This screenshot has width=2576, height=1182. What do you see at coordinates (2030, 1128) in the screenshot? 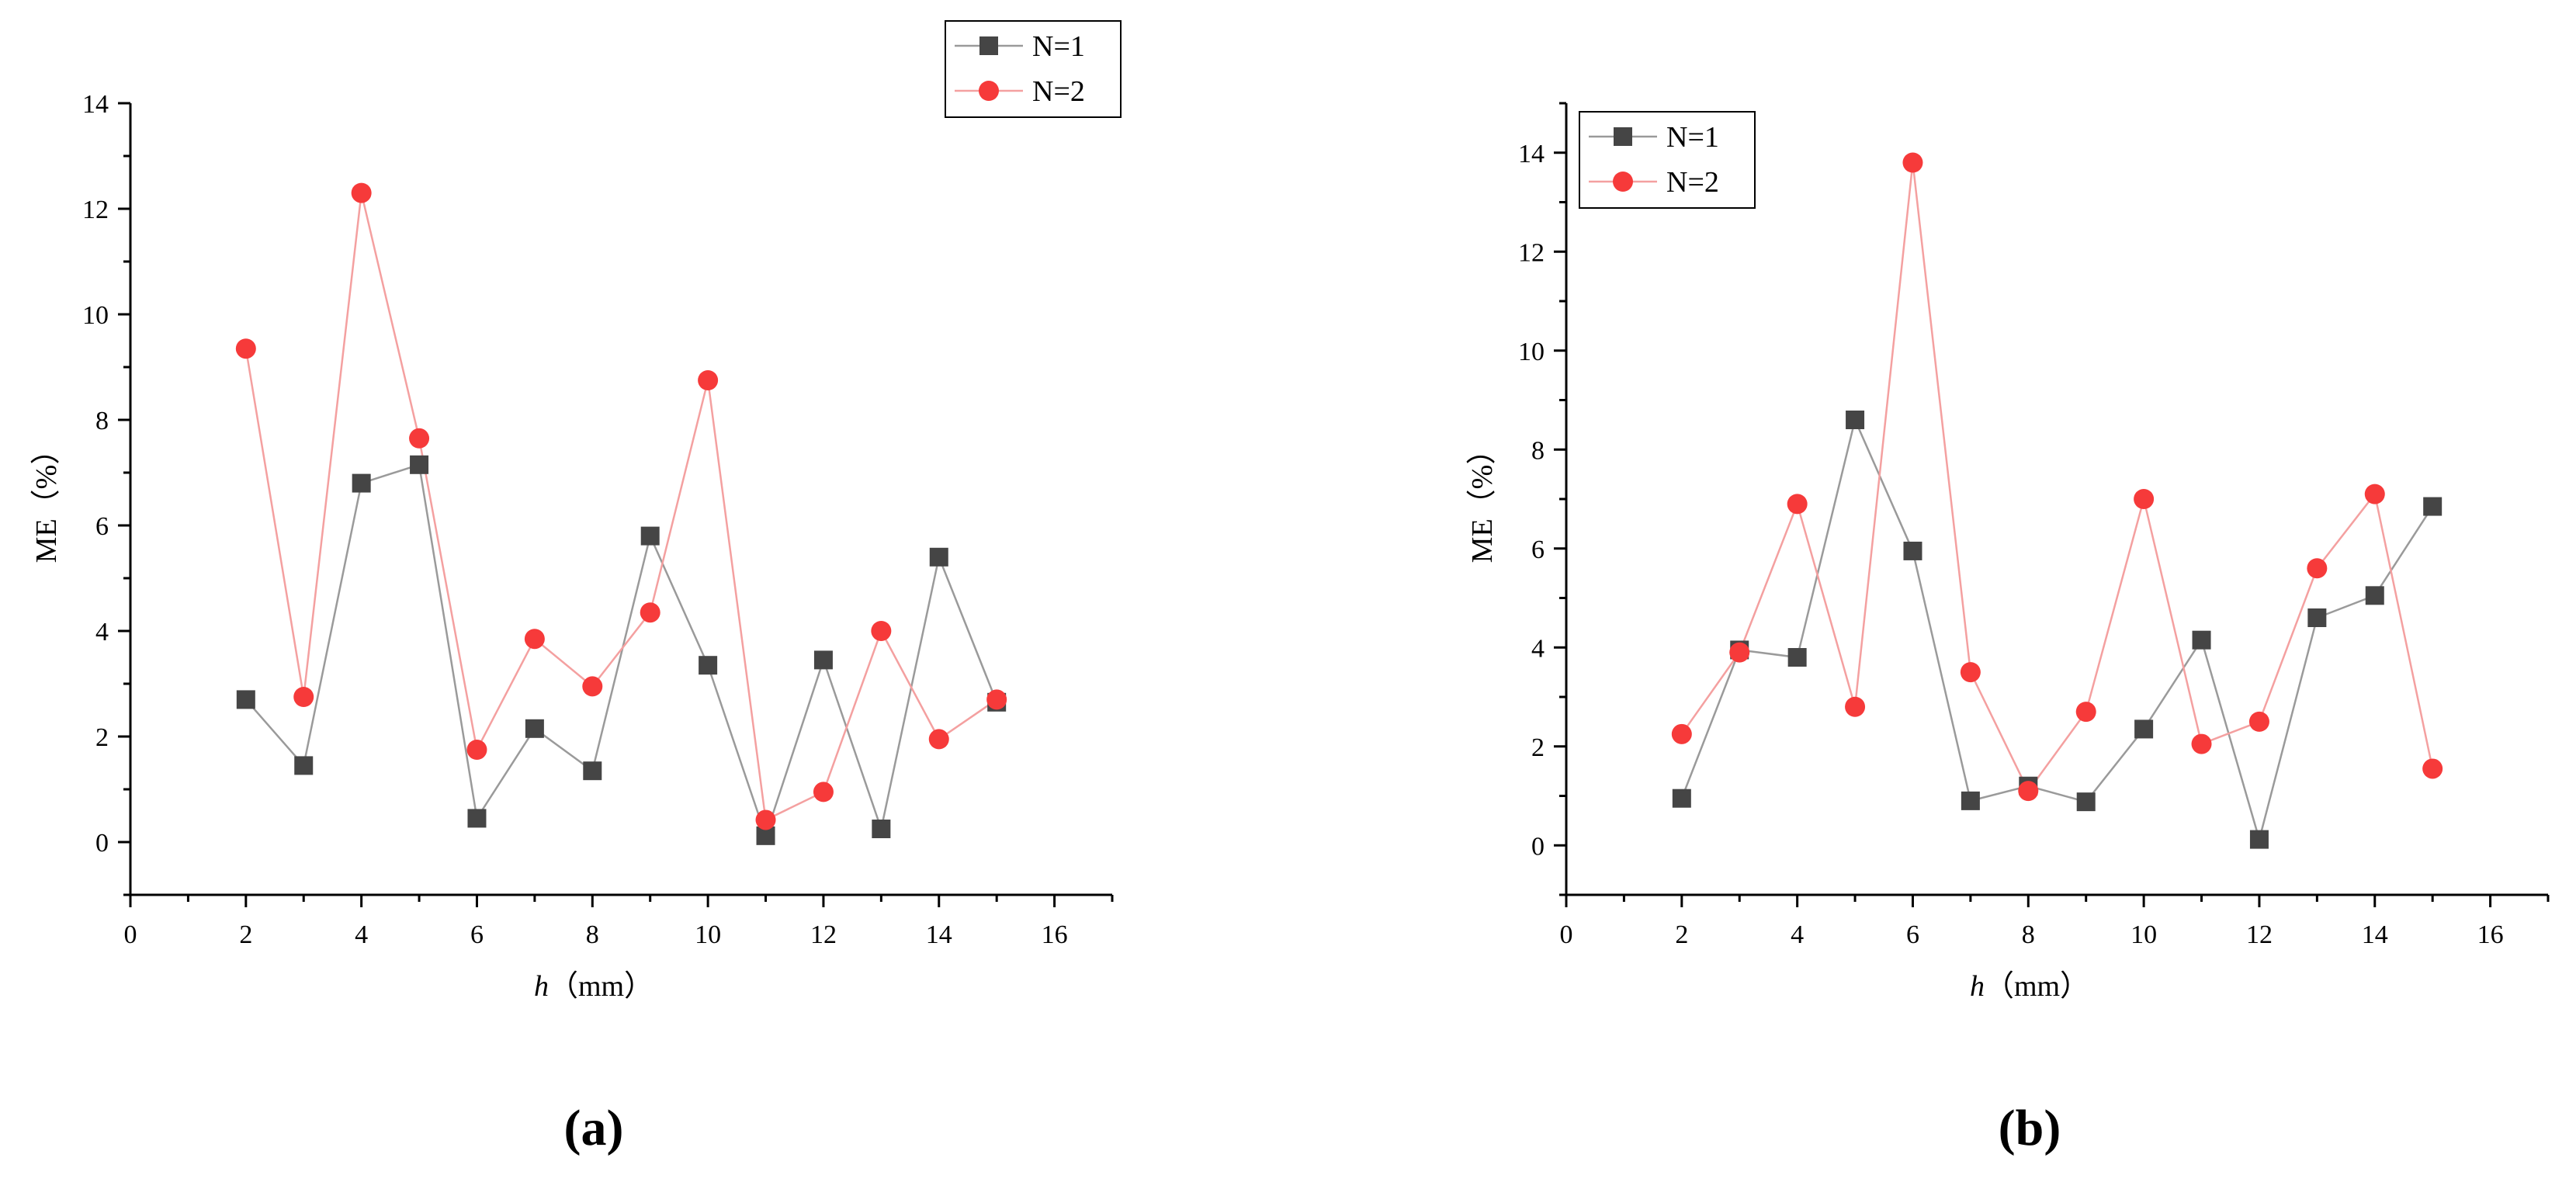
I see `panel-label: (b)` at bounding box center [2030, 1128].